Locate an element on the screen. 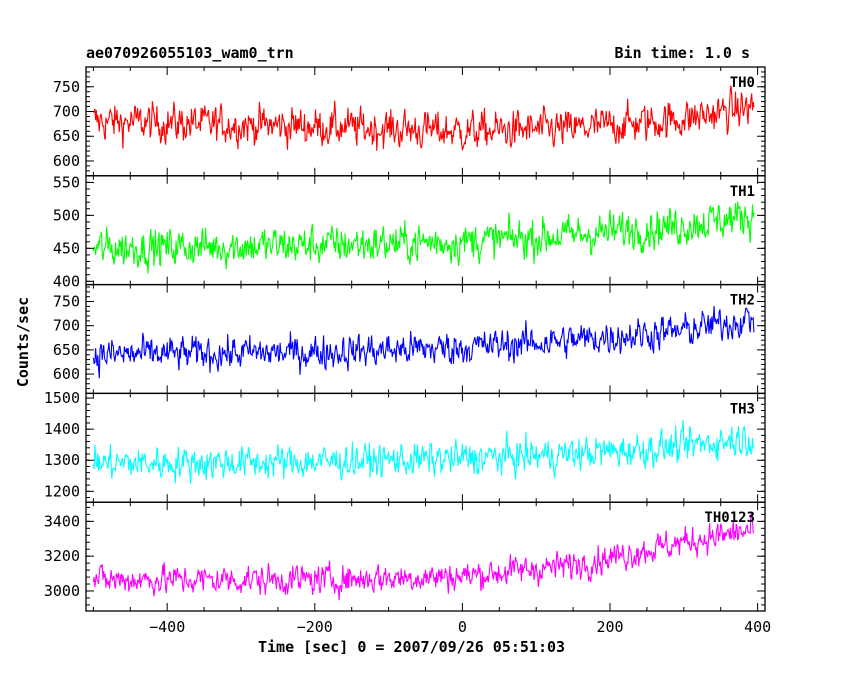 The width and height of the screenshot is (850, 680). series-label-th1: TH1 is located at coordinates (742, 192).